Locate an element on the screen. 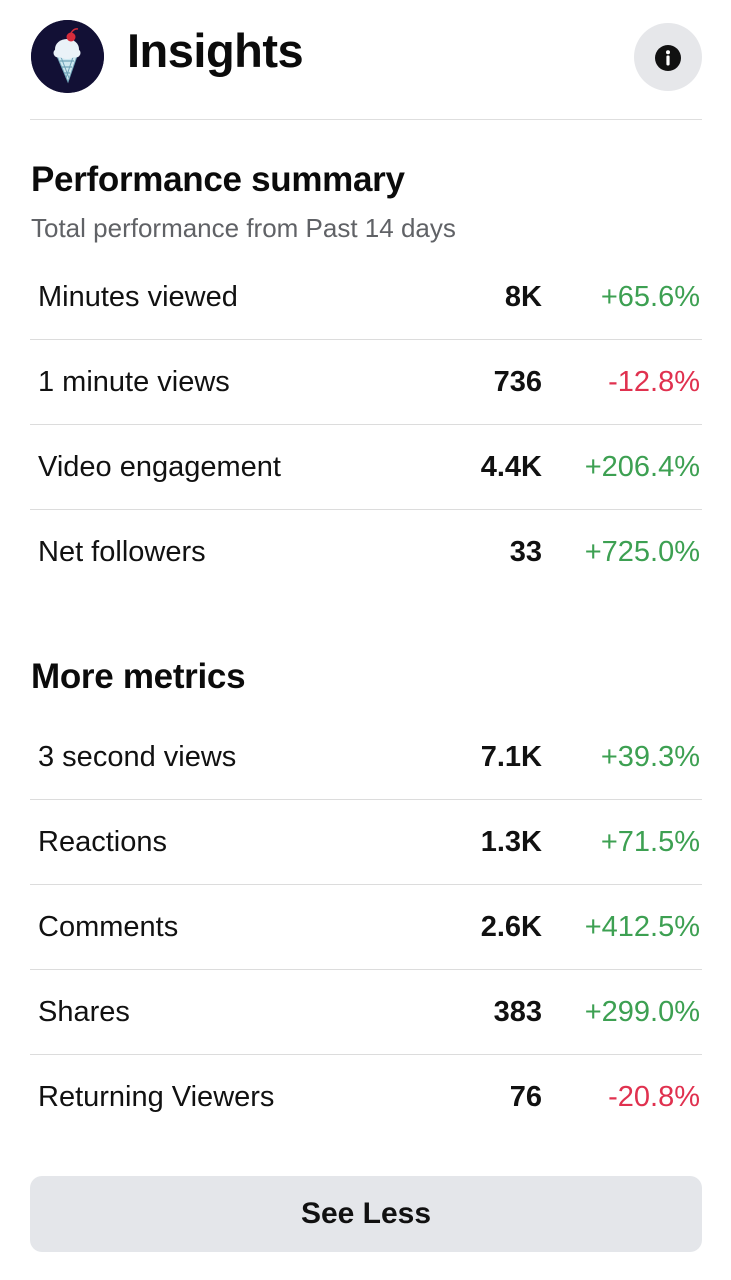 The height and width of the screenshot is (1280, 731). metric-row-1-minute-views: 1 minute views 736 -12.8% is located at coordinates (366, 382).